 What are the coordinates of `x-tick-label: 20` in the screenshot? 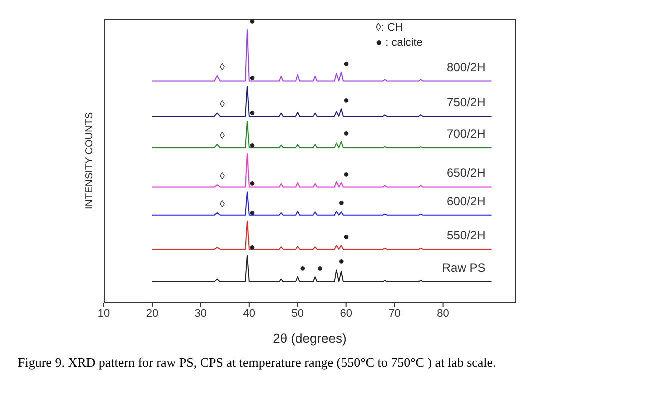 It's located at (152, 314).